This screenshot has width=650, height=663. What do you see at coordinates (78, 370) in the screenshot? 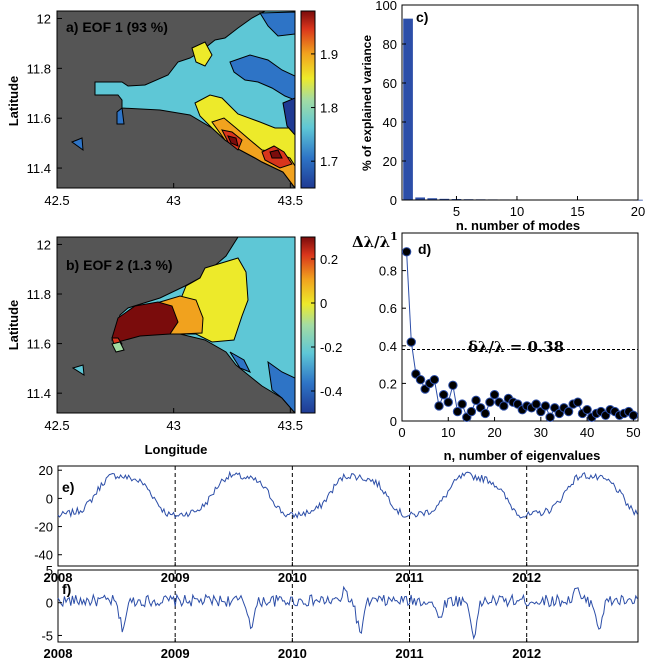
I see `panel-b-island` at bounding box center [78, 370].